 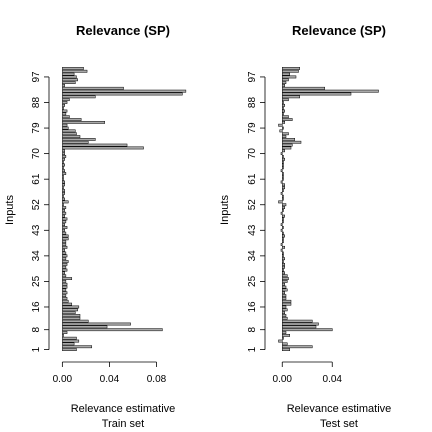 What do you see at coordinates (36, 205) in the screenshot?
I see `y-tick-label: 52` at bounding box center [36, 205].